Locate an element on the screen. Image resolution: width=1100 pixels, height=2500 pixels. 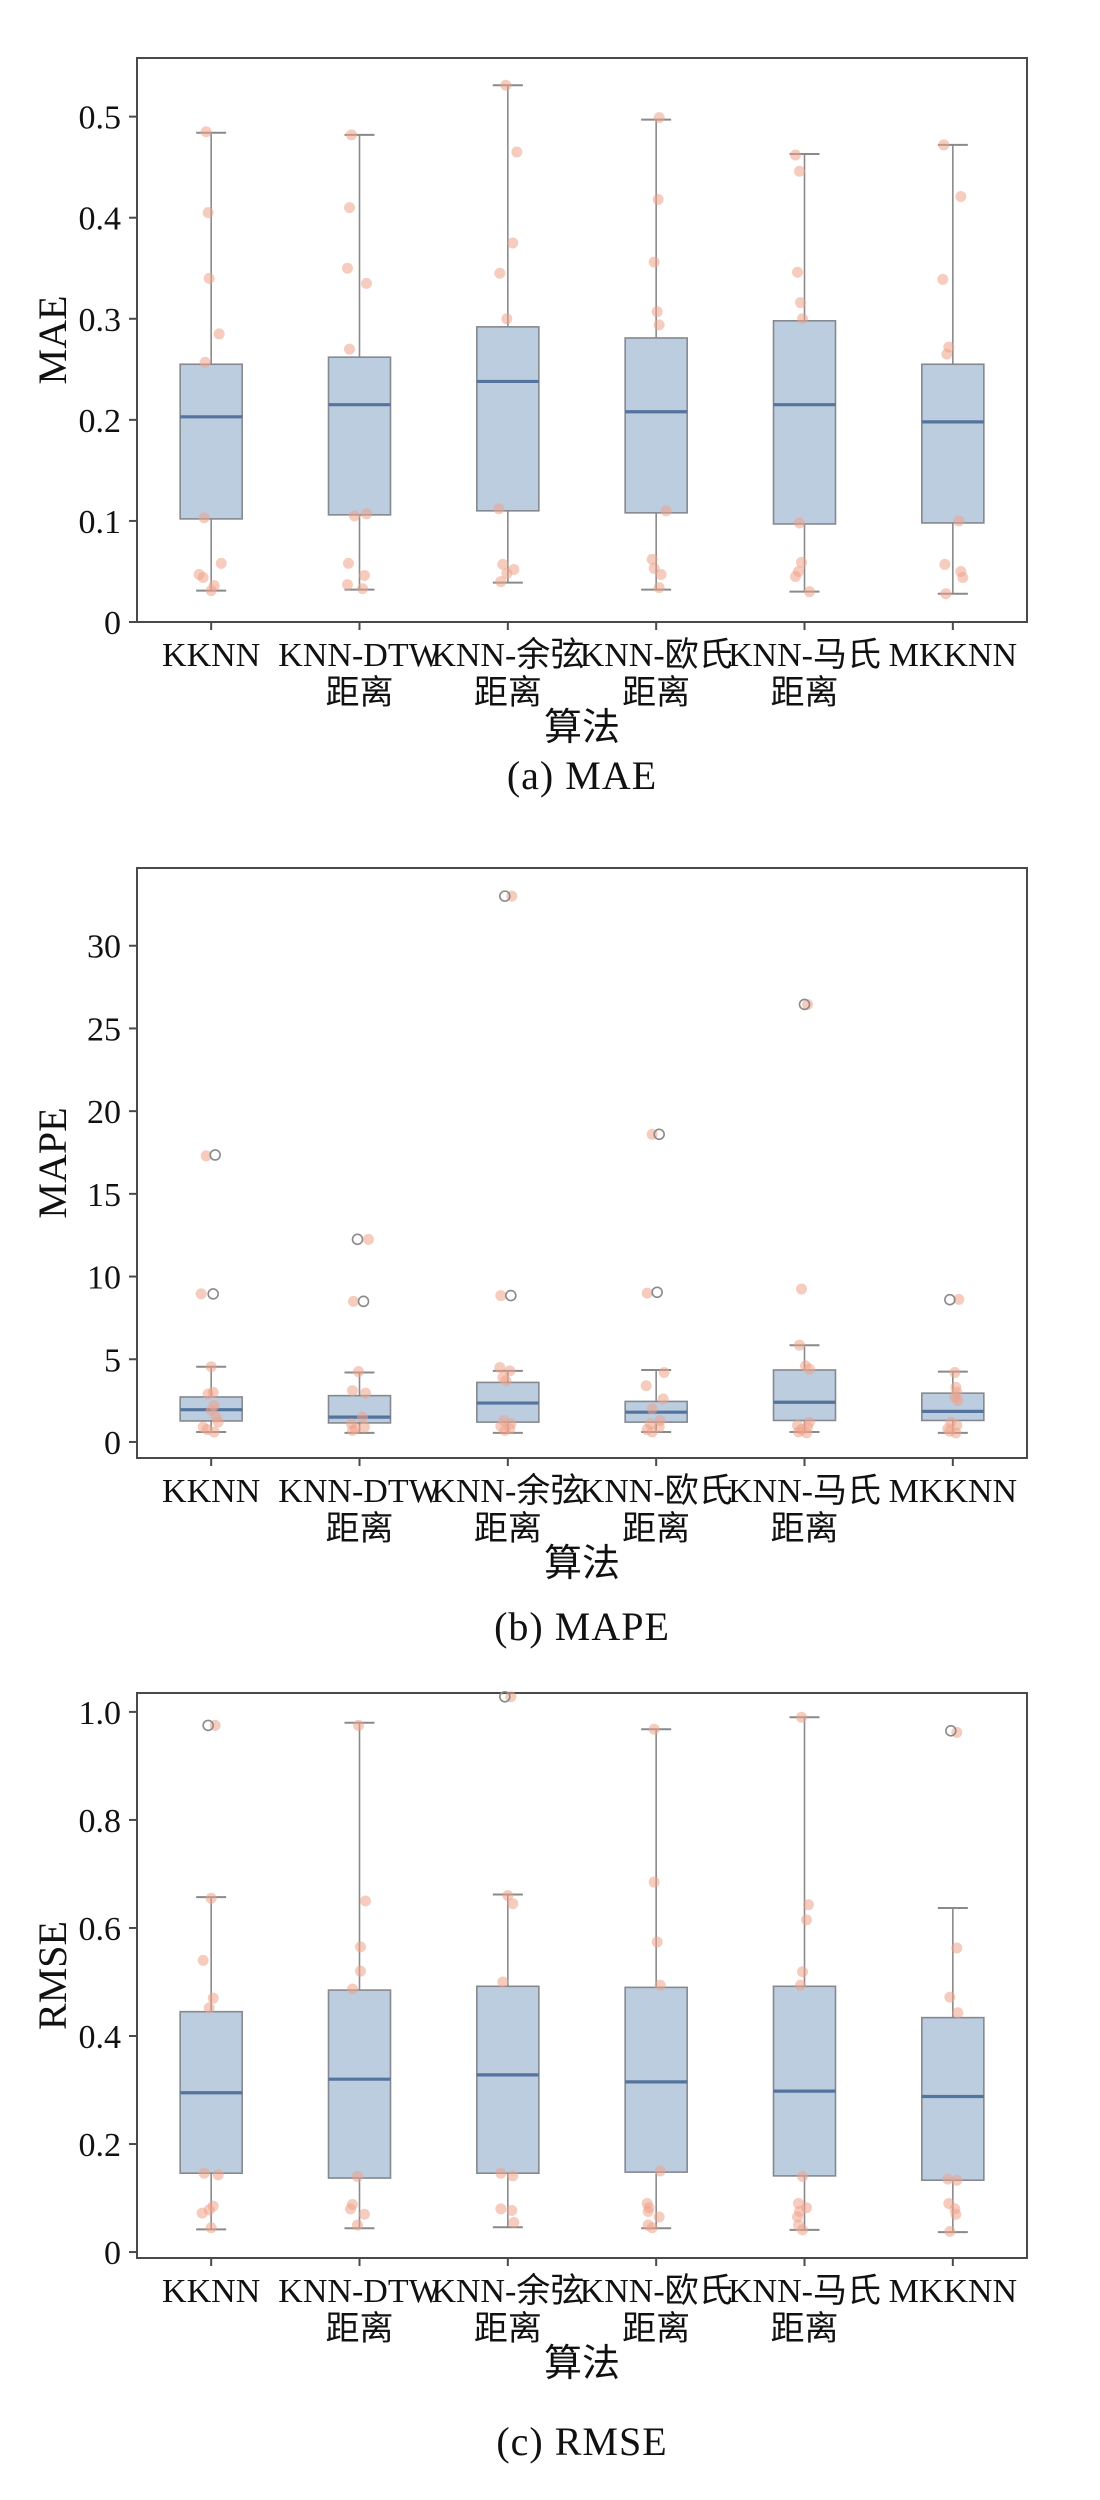
strip-points-KKNN is located at coordinates (209, 1294).